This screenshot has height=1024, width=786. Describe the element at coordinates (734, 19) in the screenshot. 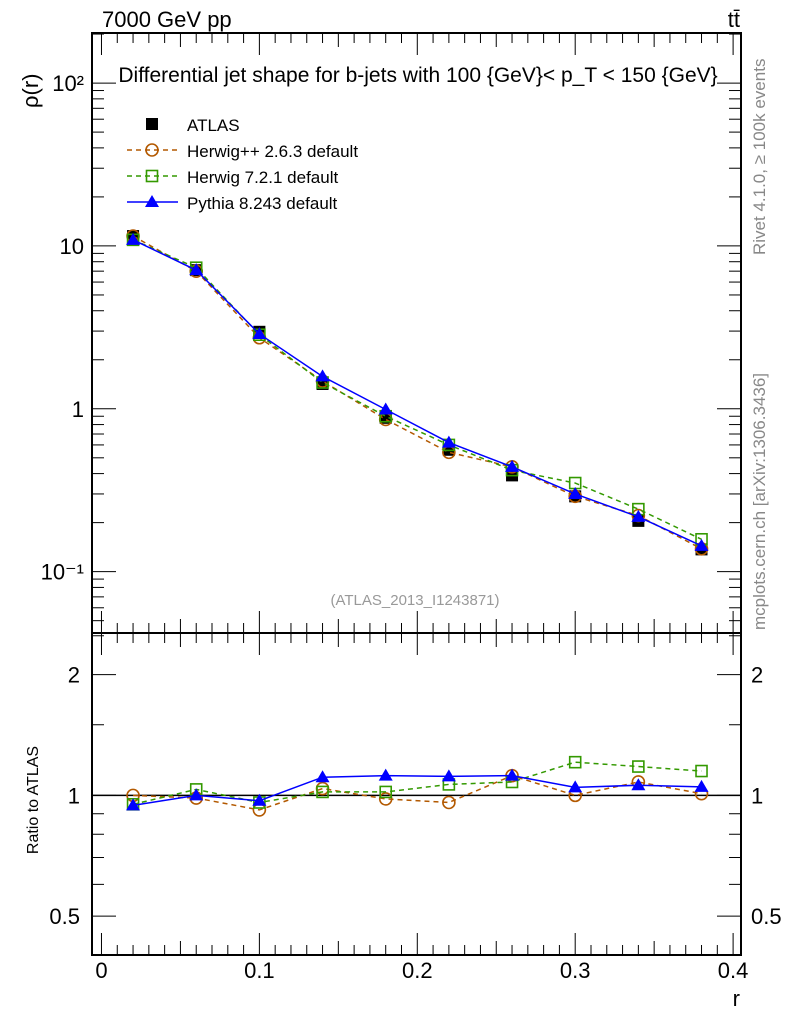

I see `header-right: tt̄` at that location.